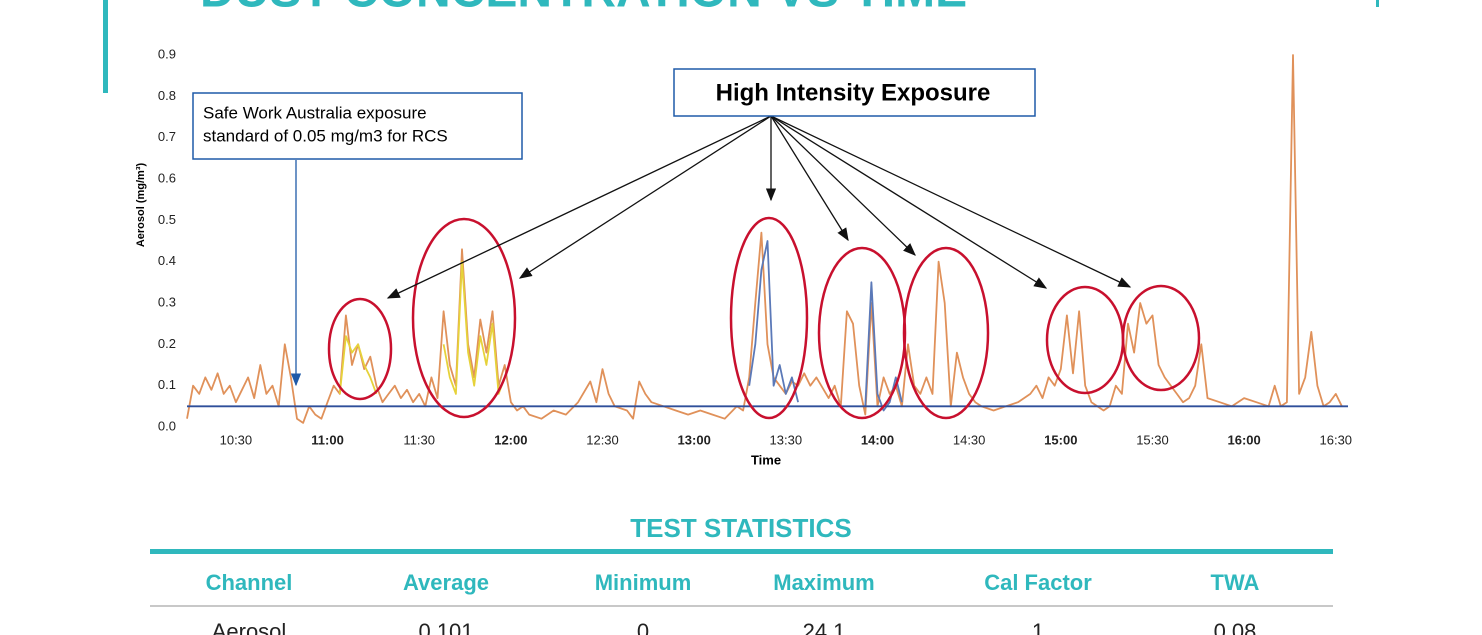 Image resolution: width=1482 pixels, height=635 pixels. Describe the element at coordinates (419, 439) in the screenshot. I see `x-tick-label: 11:30` at that location.